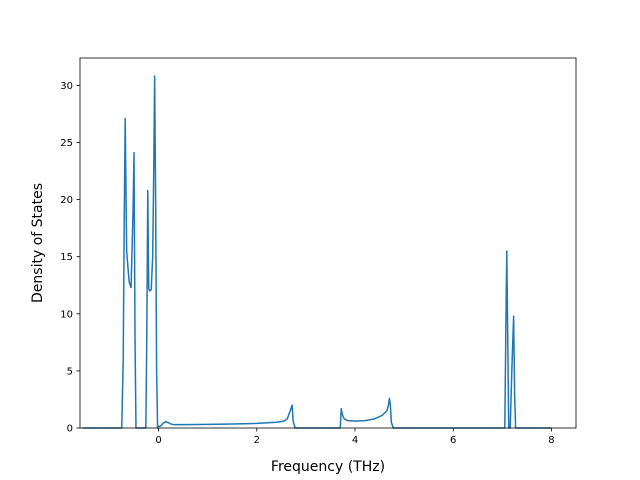 This screenshot has height=480, width=640. Describe the element at coordinates (453, 440) in the screenshot. I see `x-tick-label: 6` at that location.